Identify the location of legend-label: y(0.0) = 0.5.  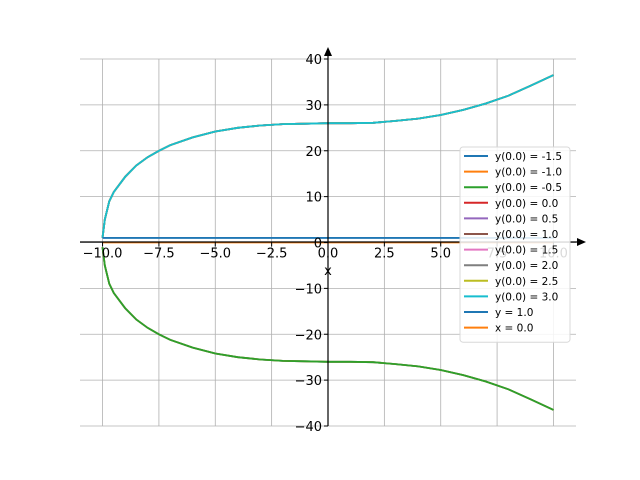
(526, 219).